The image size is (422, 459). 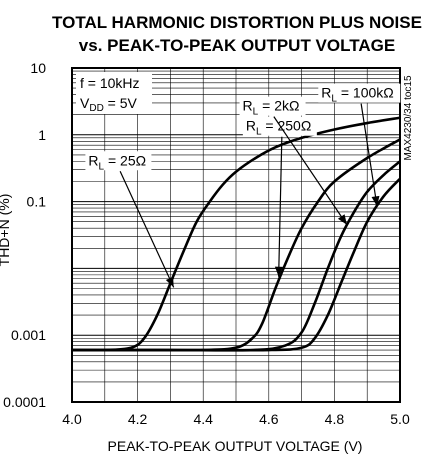 What do you see at coordinates (138, 419) in the screenshot?
I see `x-tick-label: 4.2` at bounding box center [138, 419].